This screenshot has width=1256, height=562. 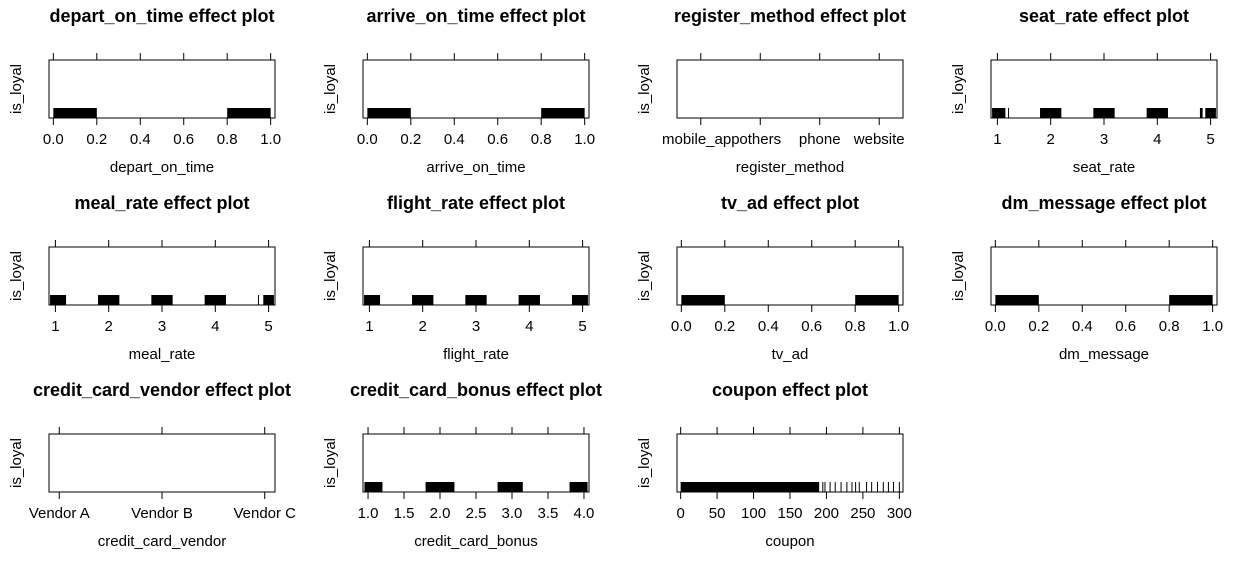 I want to click on x-tick-label: 1.5, so click(x=404, y=513).